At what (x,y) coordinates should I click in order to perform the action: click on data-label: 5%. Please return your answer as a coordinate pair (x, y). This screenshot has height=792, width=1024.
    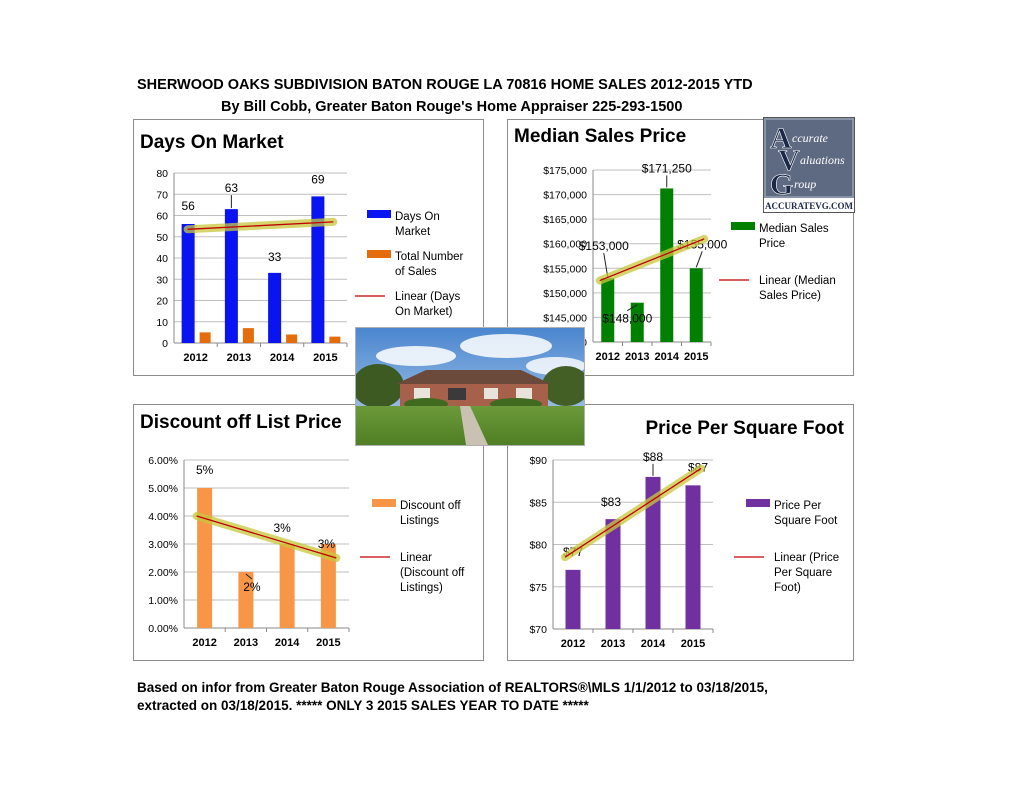
    Looking at the image, I should click on (205, 470).